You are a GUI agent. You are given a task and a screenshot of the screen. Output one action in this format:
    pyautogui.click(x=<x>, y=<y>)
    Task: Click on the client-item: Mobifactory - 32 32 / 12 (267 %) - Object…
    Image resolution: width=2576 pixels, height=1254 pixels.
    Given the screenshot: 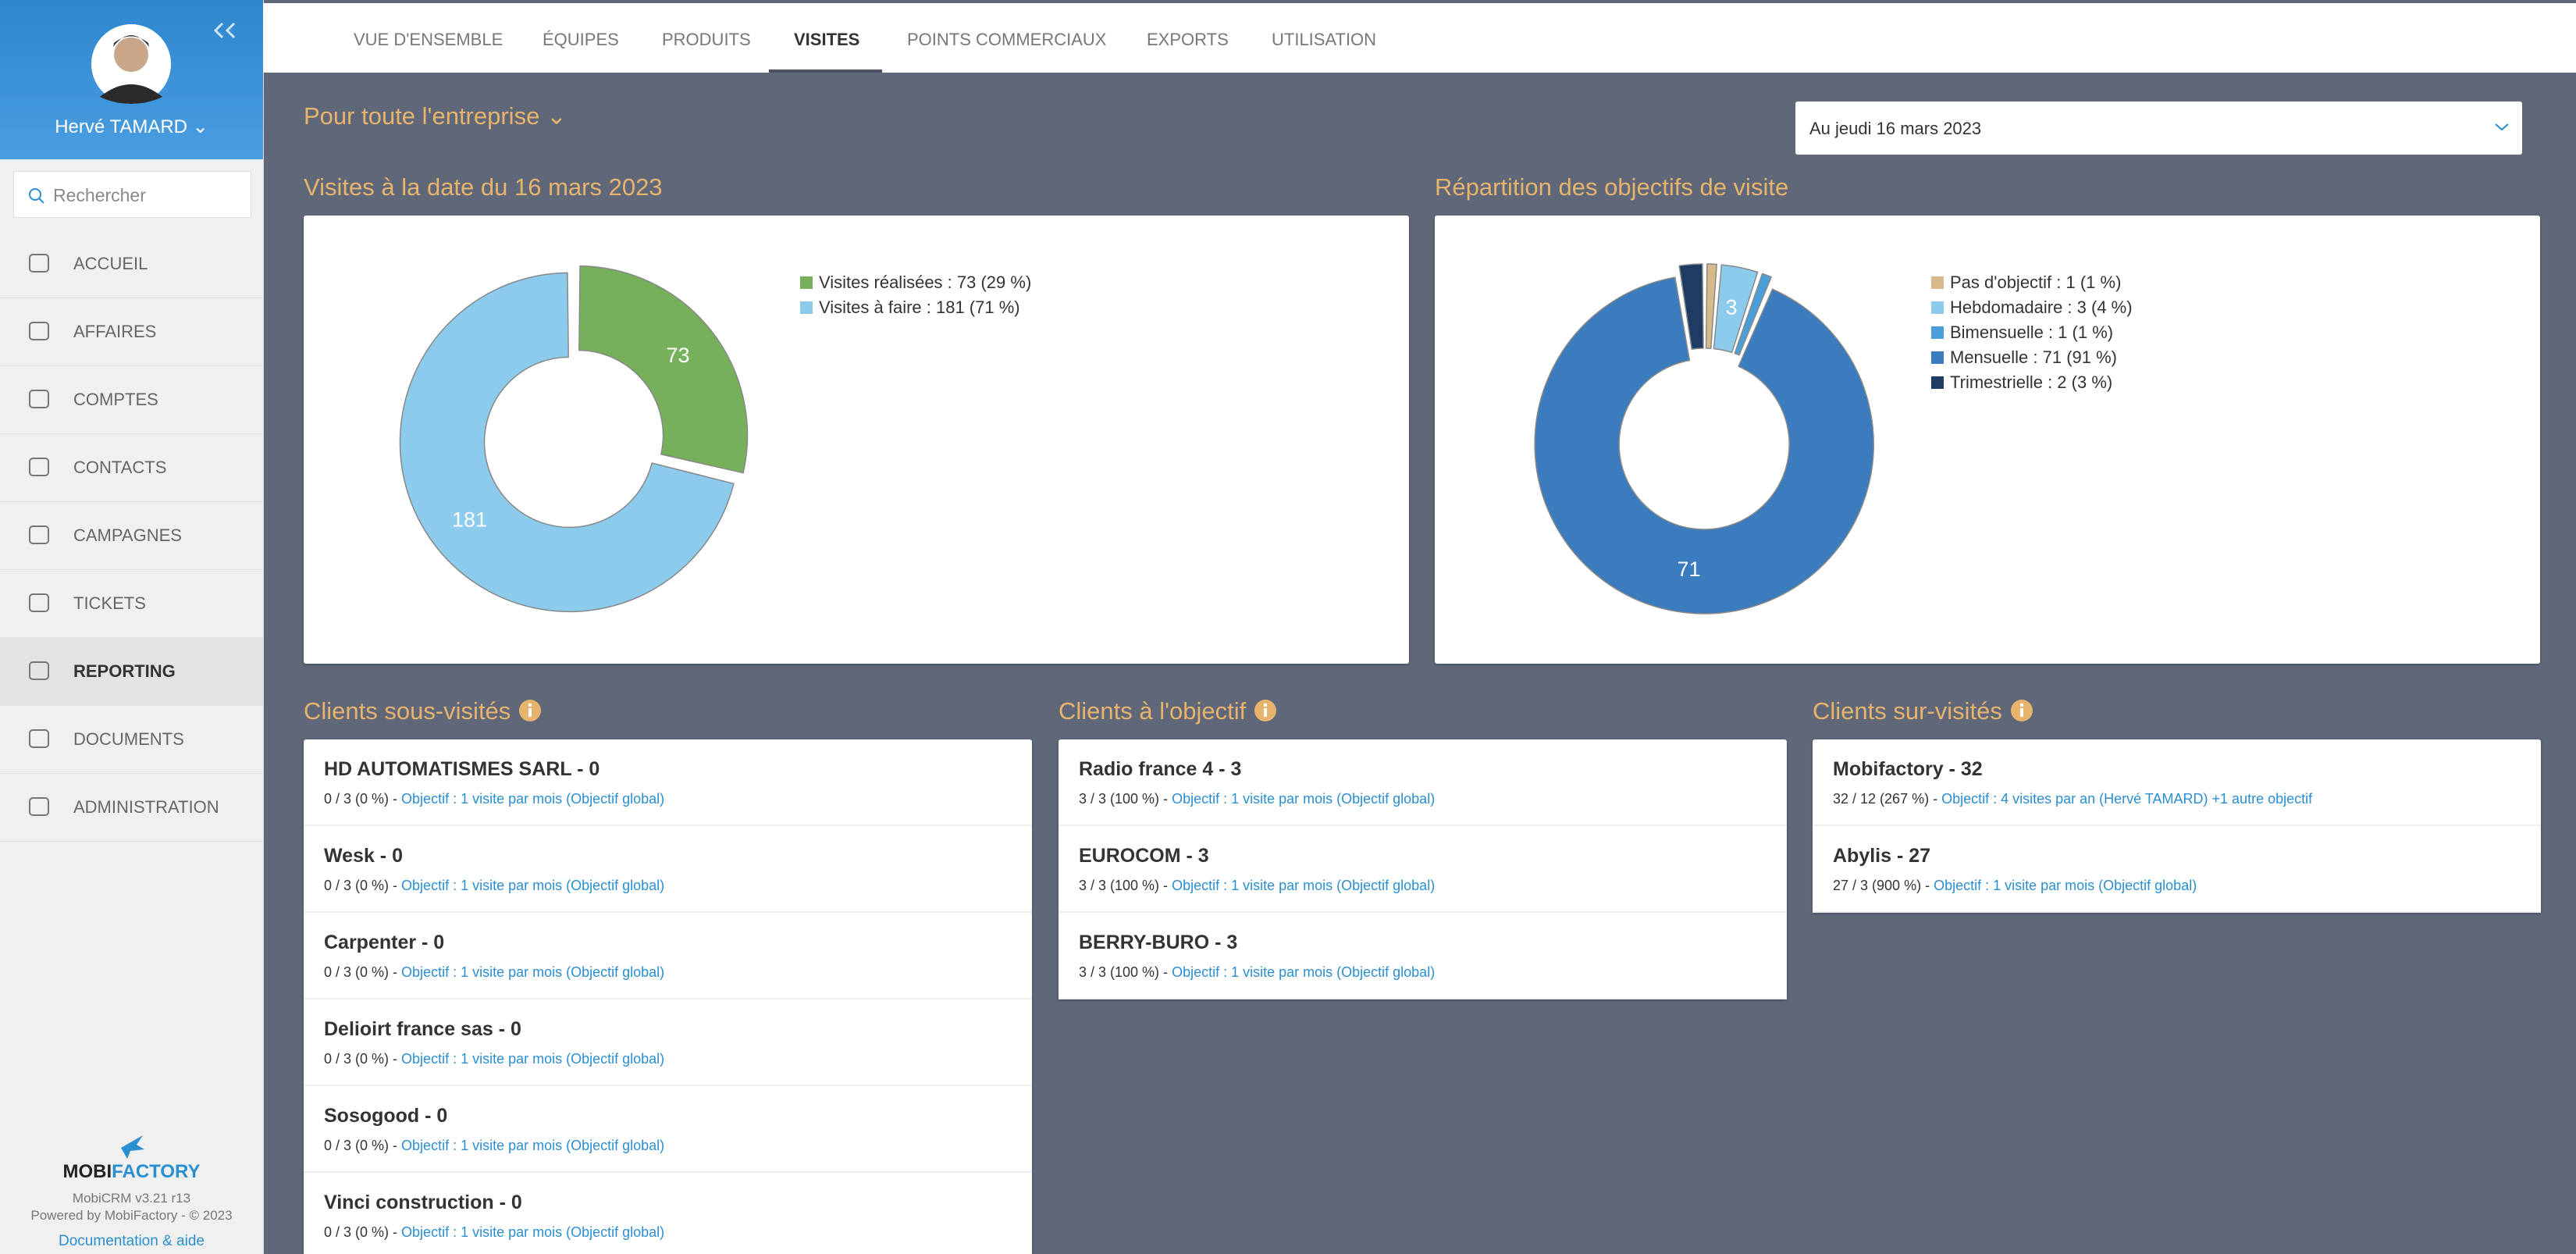 What is the action you would take?
    pyautogui.click(x=2177, y=782)
    